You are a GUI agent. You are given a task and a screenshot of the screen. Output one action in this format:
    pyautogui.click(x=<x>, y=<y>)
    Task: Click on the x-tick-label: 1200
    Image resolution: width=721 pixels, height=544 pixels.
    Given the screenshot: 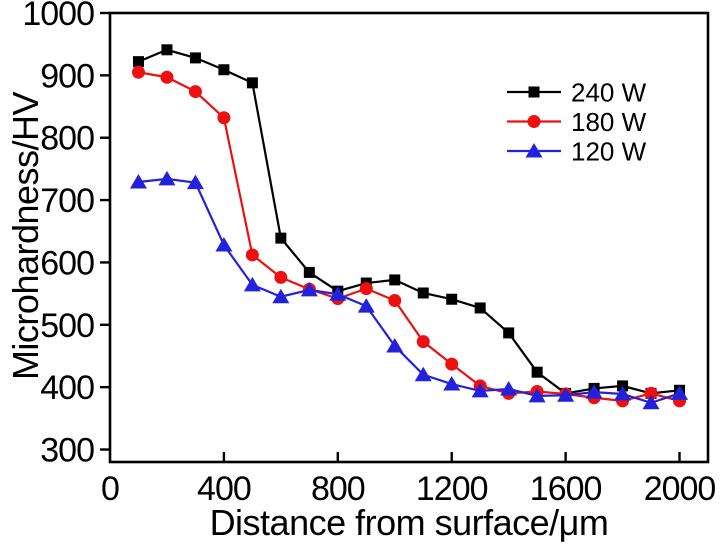 What is the action you would take?
    pyautogui.click(x=452, y=489)
    